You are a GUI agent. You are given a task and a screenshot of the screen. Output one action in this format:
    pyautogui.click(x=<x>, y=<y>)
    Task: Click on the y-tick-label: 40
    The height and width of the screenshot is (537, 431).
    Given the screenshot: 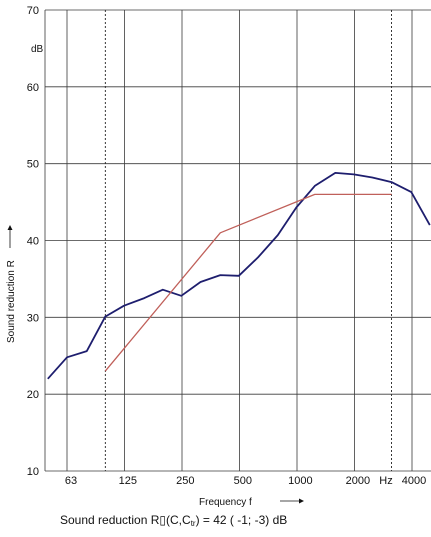 What is the action you would take?
    pyautogui.click(x=33, y=242)
    